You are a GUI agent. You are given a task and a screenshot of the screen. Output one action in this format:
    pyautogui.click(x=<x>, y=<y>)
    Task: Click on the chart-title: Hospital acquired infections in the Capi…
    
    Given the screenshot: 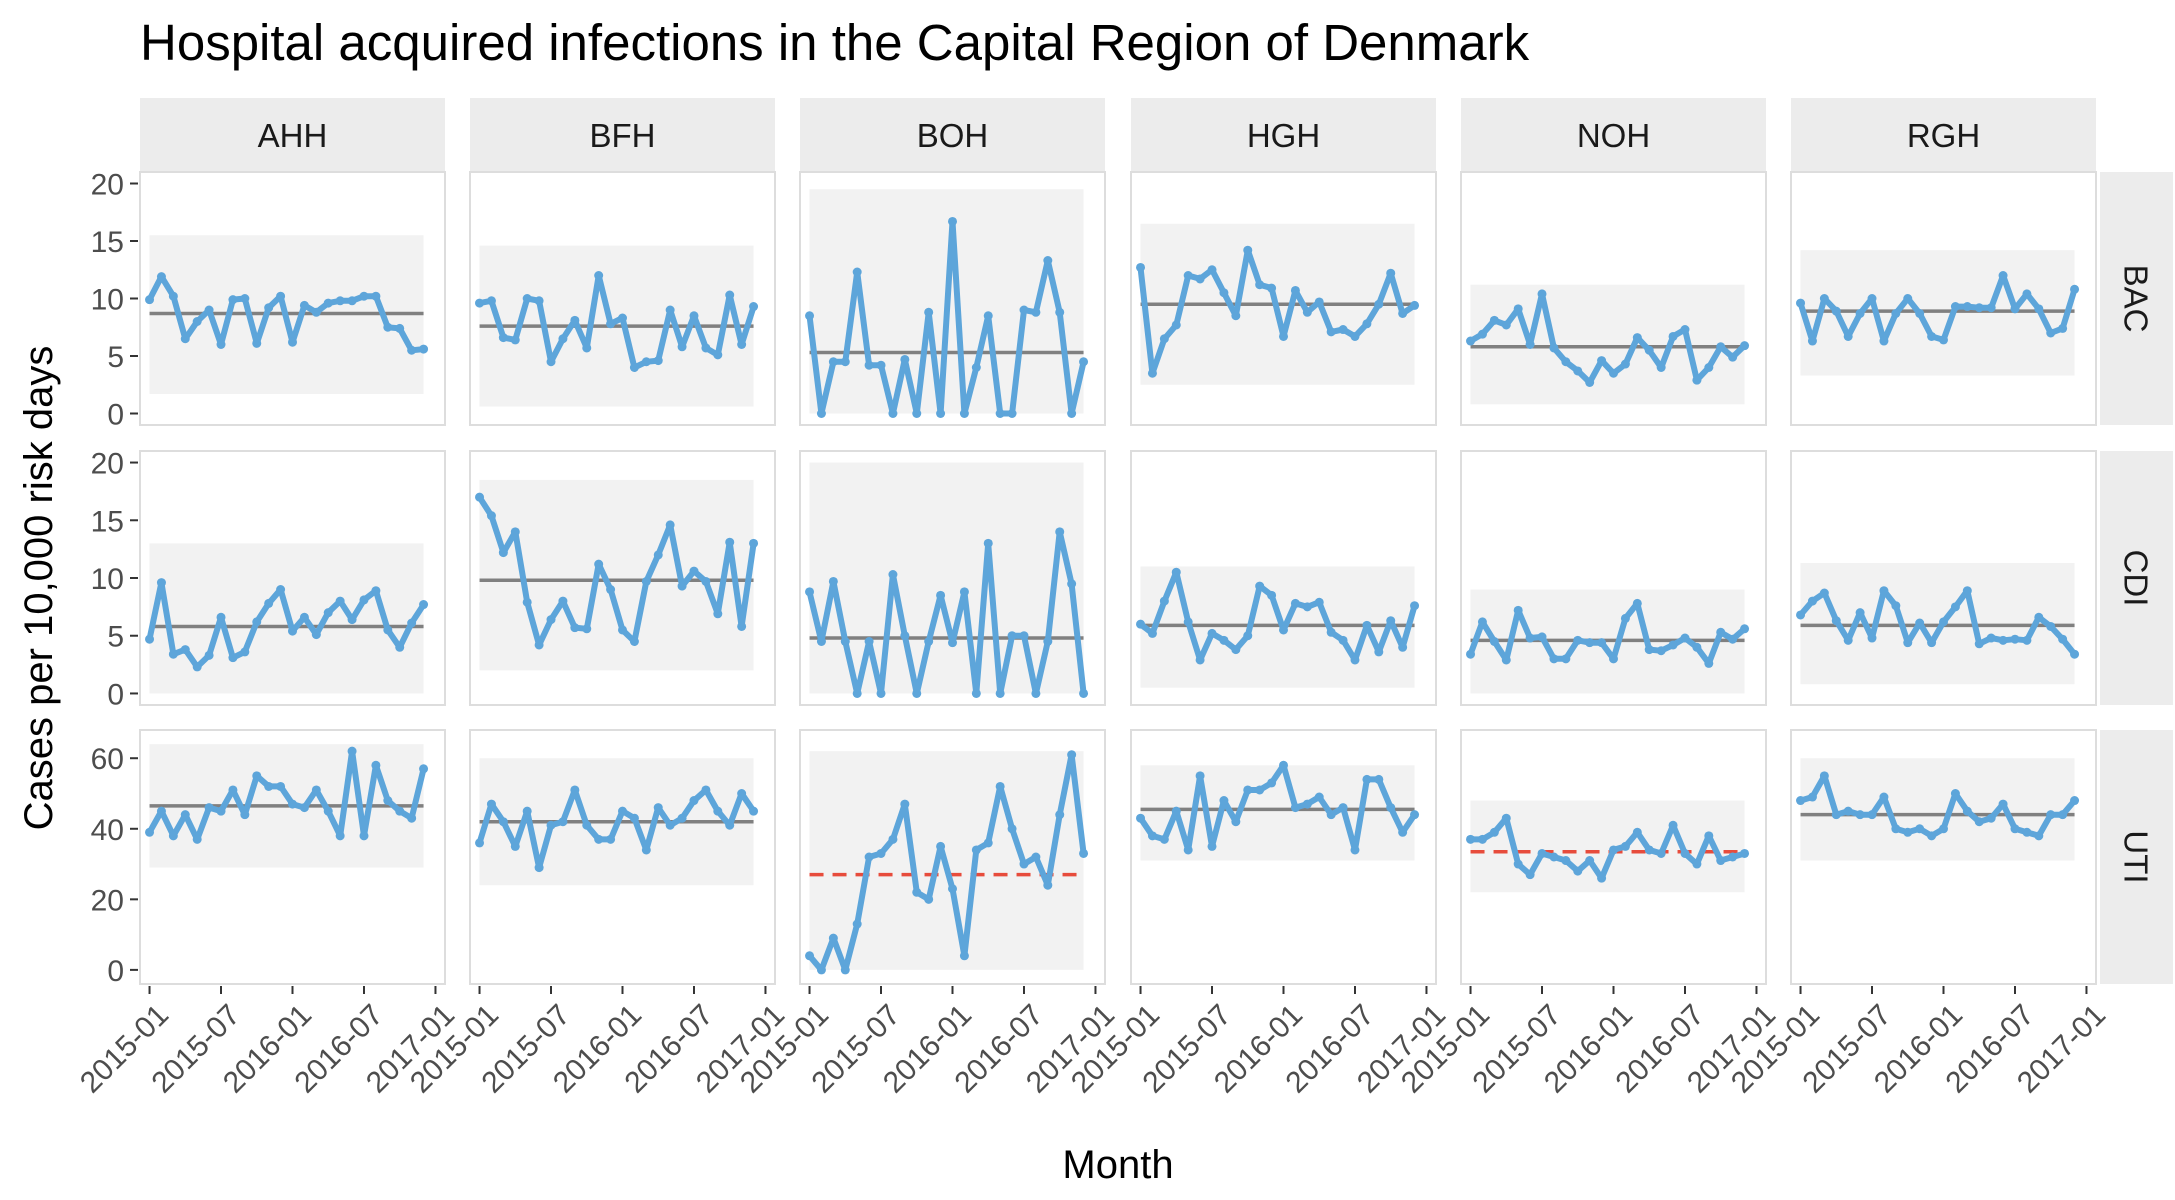 What is the action you would take?
    pyautogui.click(x=835, y=42)
    